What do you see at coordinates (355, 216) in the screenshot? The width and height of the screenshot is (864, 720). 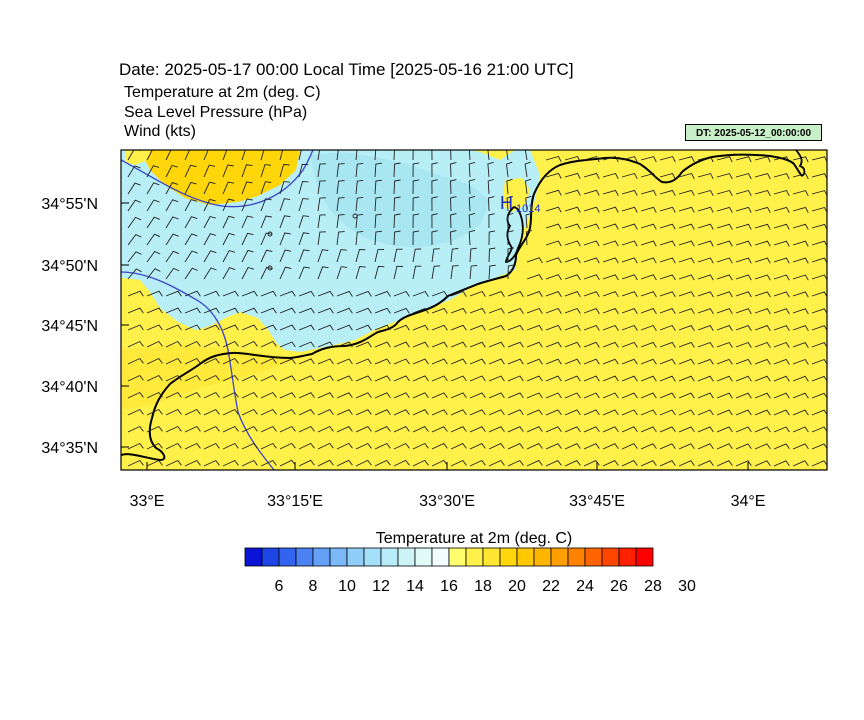 I see `calm-marker` at bounding box center [355, 216].